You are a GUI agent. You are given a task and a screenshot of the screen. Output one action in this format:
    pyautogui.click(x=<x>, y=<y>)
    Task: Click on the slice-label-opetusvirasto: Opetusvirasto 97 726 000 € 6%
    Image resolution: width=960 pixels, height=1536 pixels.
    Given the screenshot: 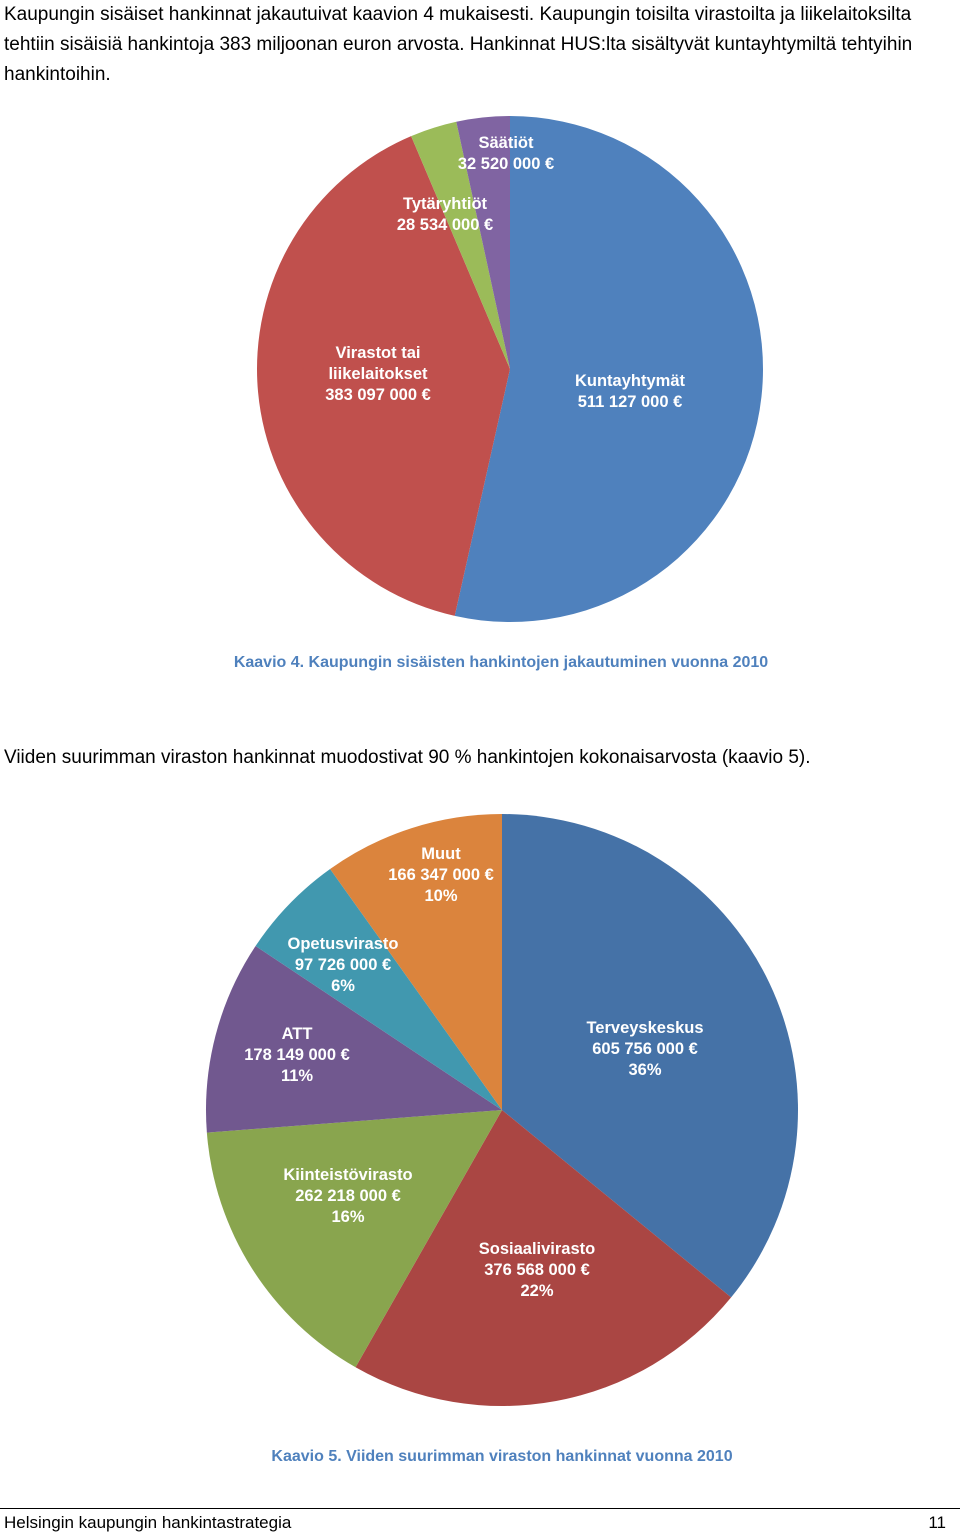 What is the action you would take?
    pyautogui.click(x=343, y=965)
    